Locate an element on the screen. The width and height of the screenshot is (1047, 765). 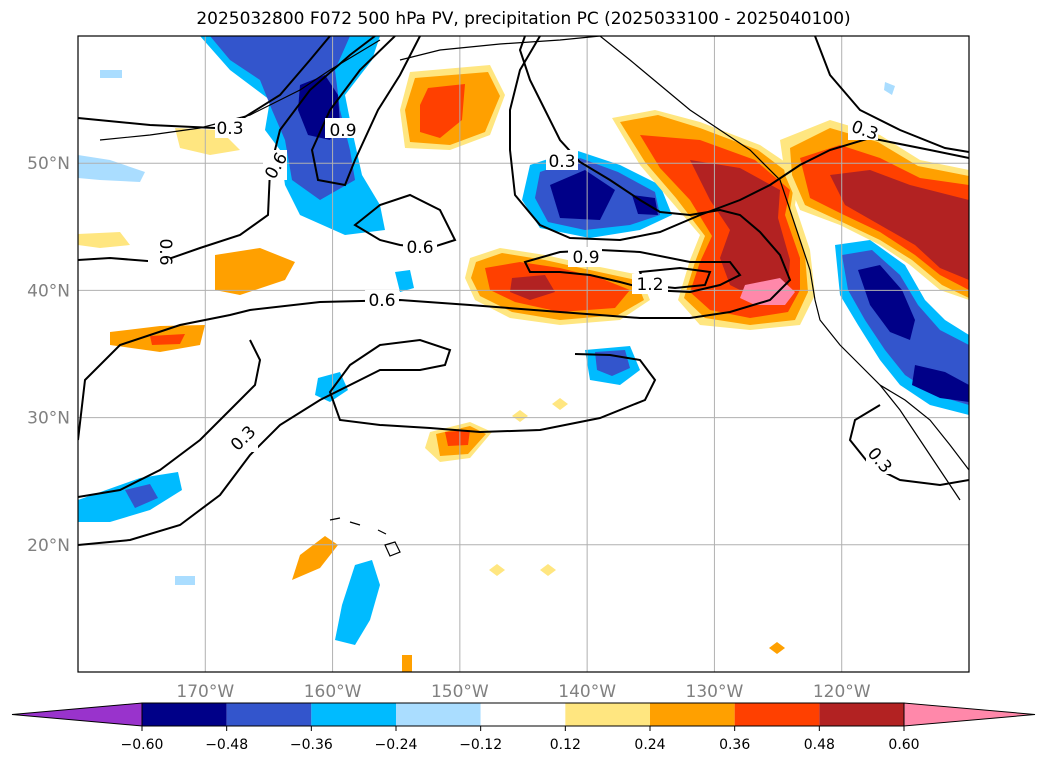
colorbar-extend-min is located at coordinates (77, 714).